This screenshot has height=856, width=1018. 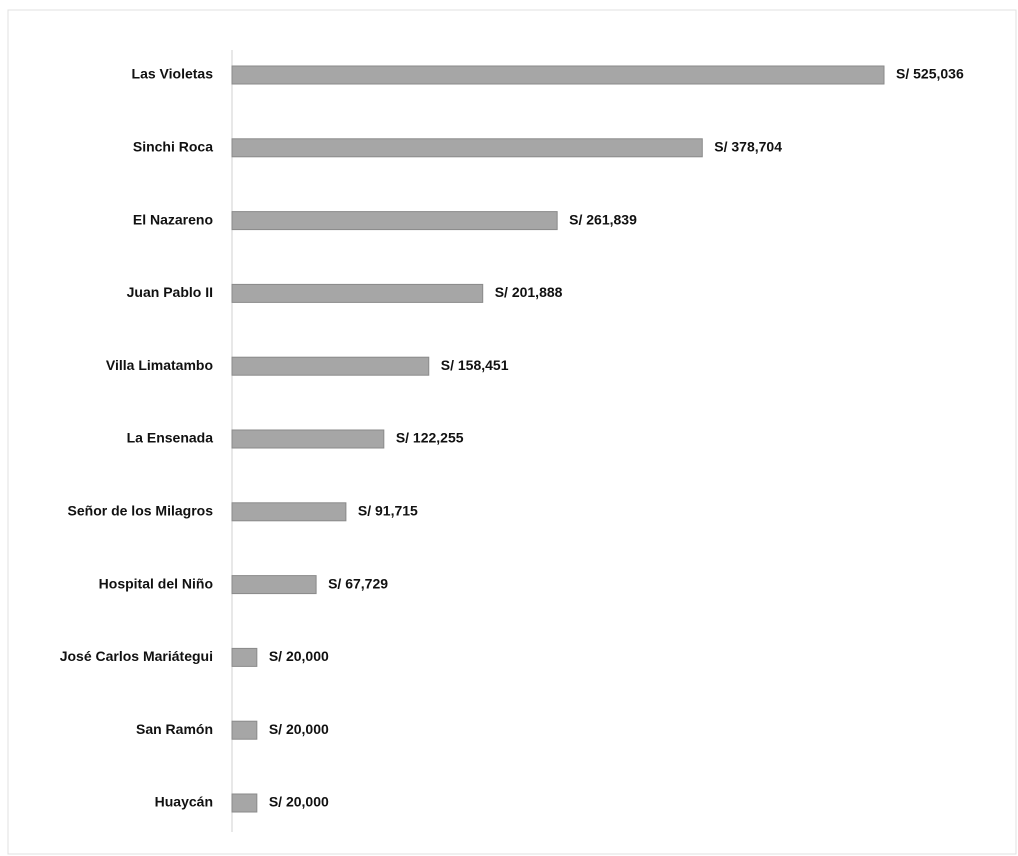 I want to click on category-label: Señor de los Milagros, so click(x=141, y=511).